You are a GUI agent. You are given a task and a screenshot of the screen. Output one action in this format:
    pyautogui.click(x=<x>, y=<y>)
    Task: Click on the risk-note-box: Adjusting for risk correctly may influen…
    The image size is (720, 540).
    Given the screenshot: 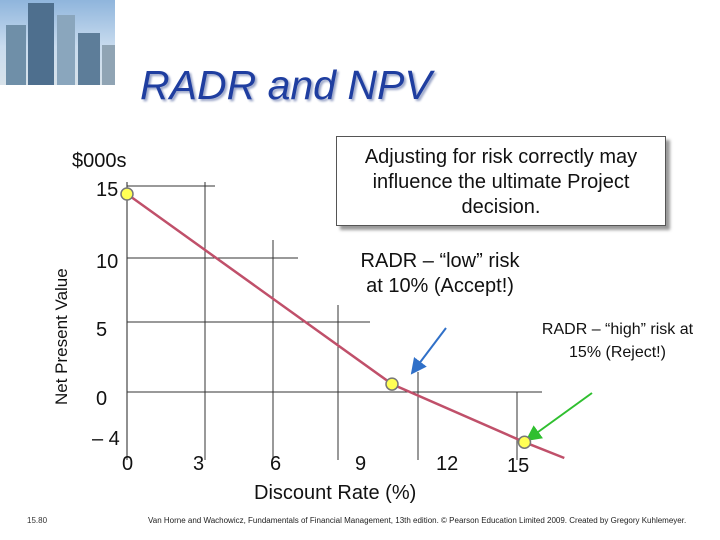 What is the action you would take?
    pyautogui.click(x=501, y=181)
    